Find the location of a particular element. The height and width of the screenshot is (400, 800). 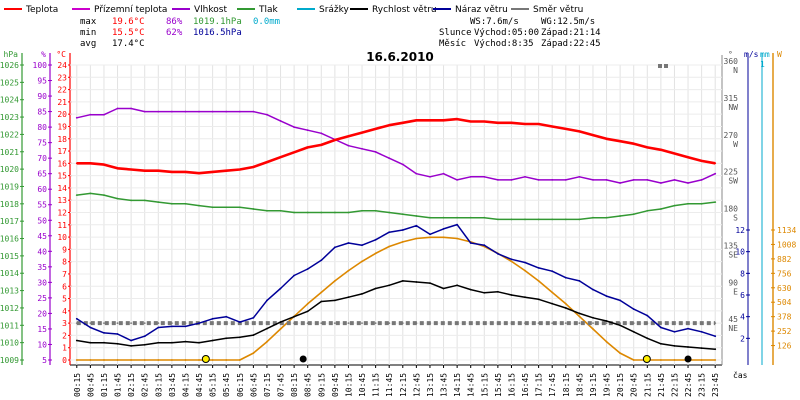

tick-label-ms: 10 is located at coordinates (740, 252).